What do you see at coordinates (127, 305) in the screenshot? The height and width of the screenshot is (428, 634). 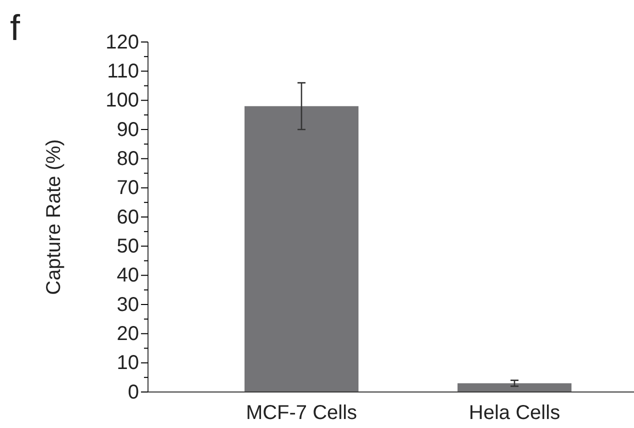 I see `y-tick-label: 30` at bounding box center [127, 305].